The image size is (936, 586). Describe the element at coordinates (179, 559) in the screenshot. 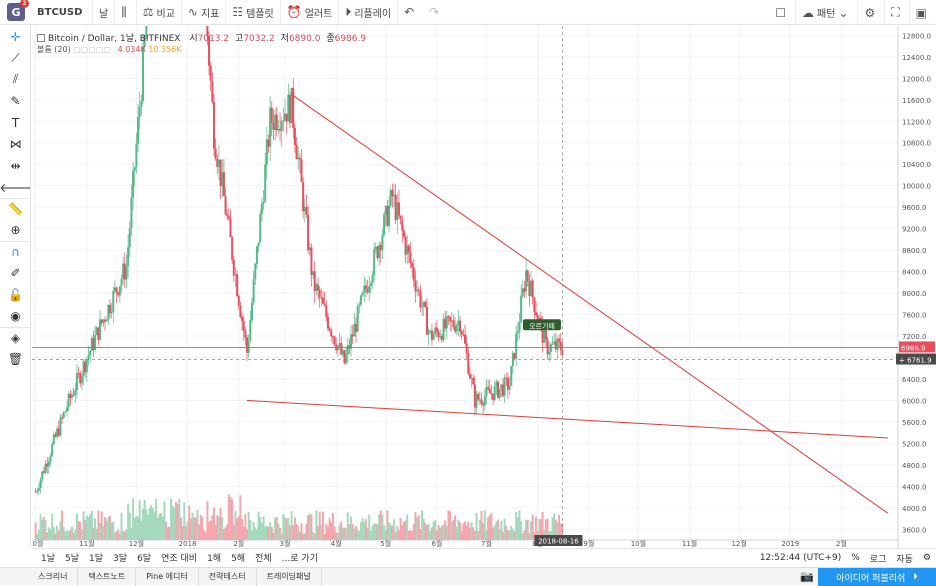

I see `range-button: 연조 대비` at that location.